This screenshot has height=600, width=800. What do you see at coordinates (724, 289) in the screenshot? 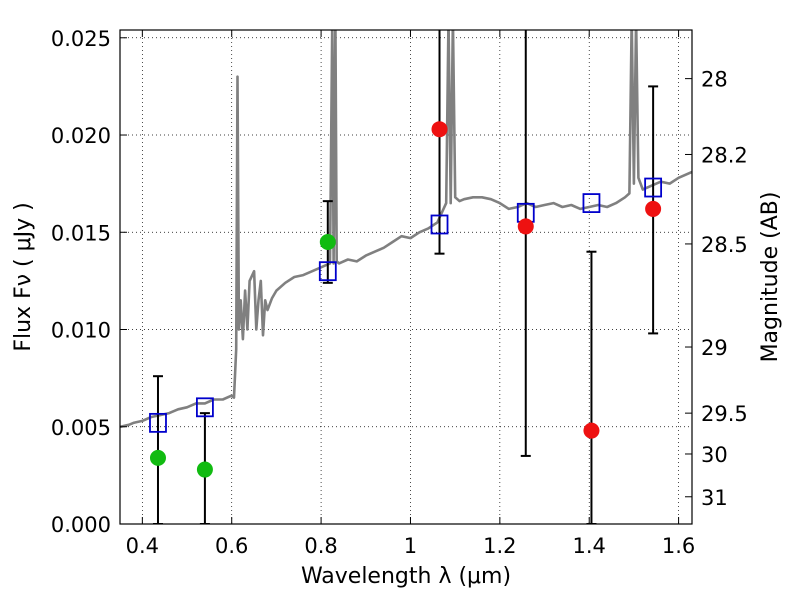
I see `right-tick-labels: 28 28.2 28.5 29 29.5 30 31` at bounding box center [724, 289].